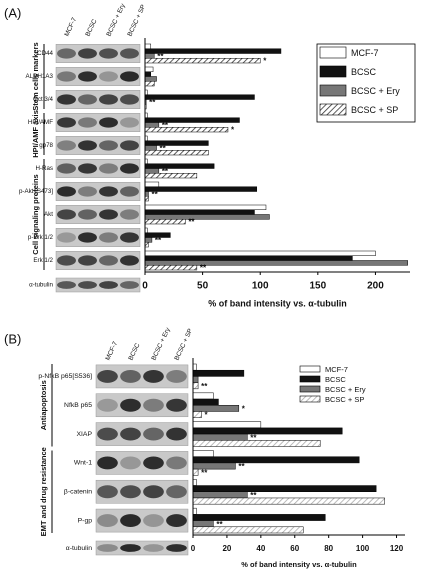  I want to click on row-label: Erk 1/2, so click(43, 260).